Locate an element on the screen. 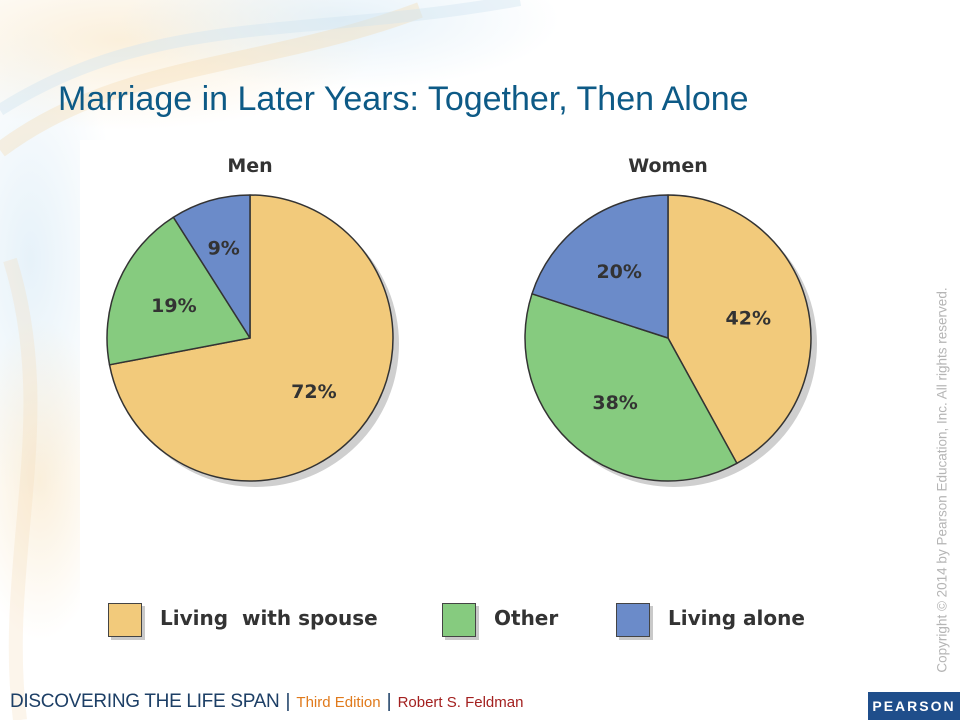 This screenshot has width=960, height=720. pie-slice-women-living-alone is located at coordinates (600, 266).